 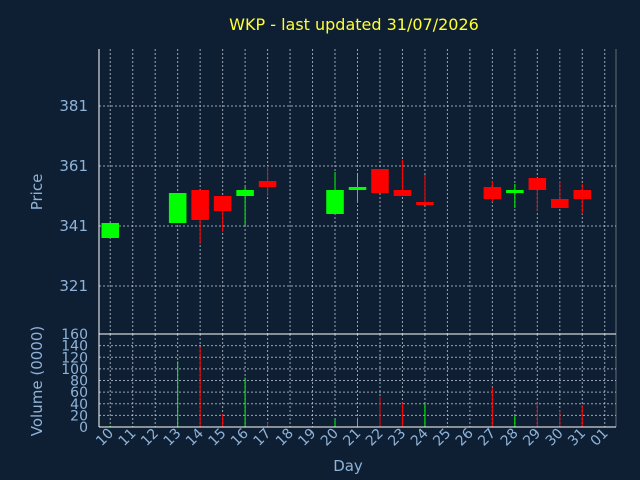 What do you see at coordinates (330, 438) in the screenshot?
I see `x-tick-label: 20` at bounding box center [330, 438].